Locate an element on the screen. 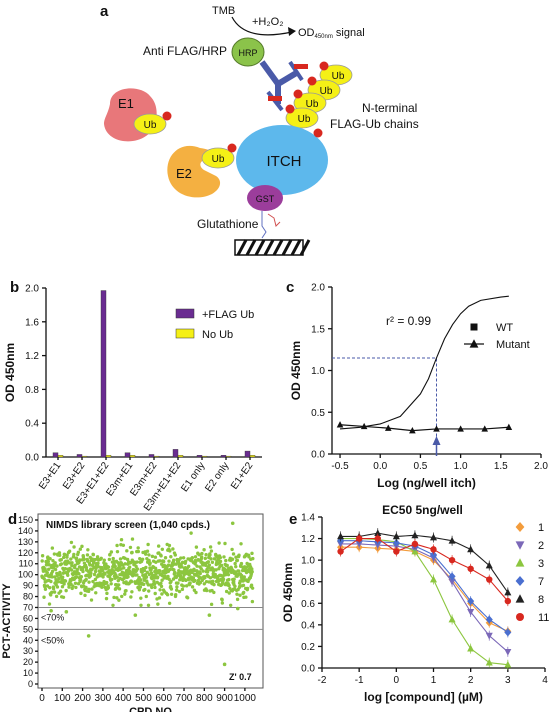 This screenshot has height=712, width=554. y-tick-label: 0.0 is located at coordinates (308, 669).